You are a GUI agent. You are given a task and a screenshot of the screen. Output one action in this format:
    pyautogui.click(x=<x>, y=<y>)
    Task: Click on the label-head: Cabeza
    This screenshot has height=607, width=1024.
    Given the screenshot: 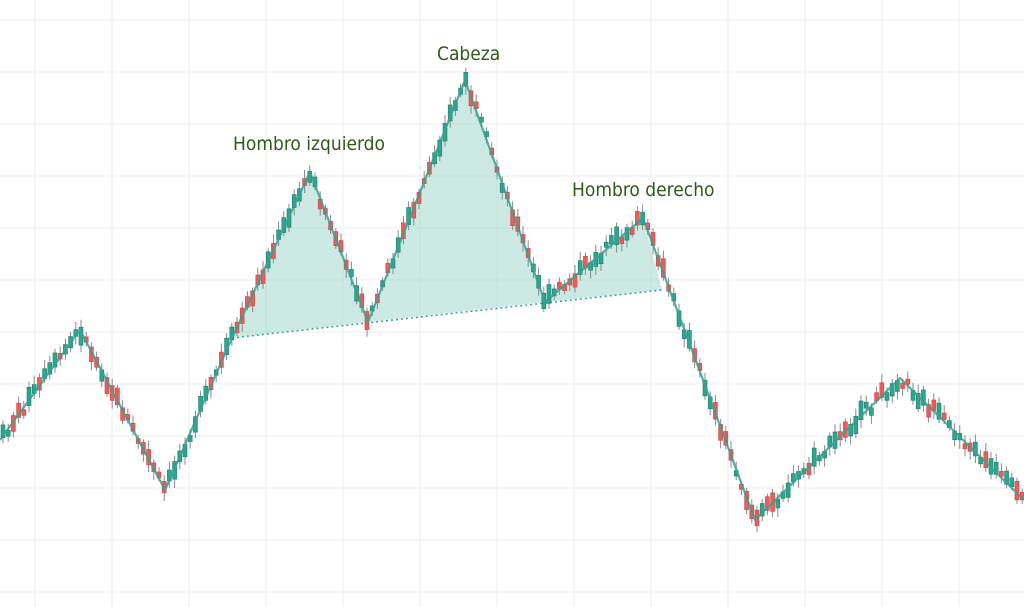 What is the action you would take?
    pyautogui.click(x=468, y=54)
    